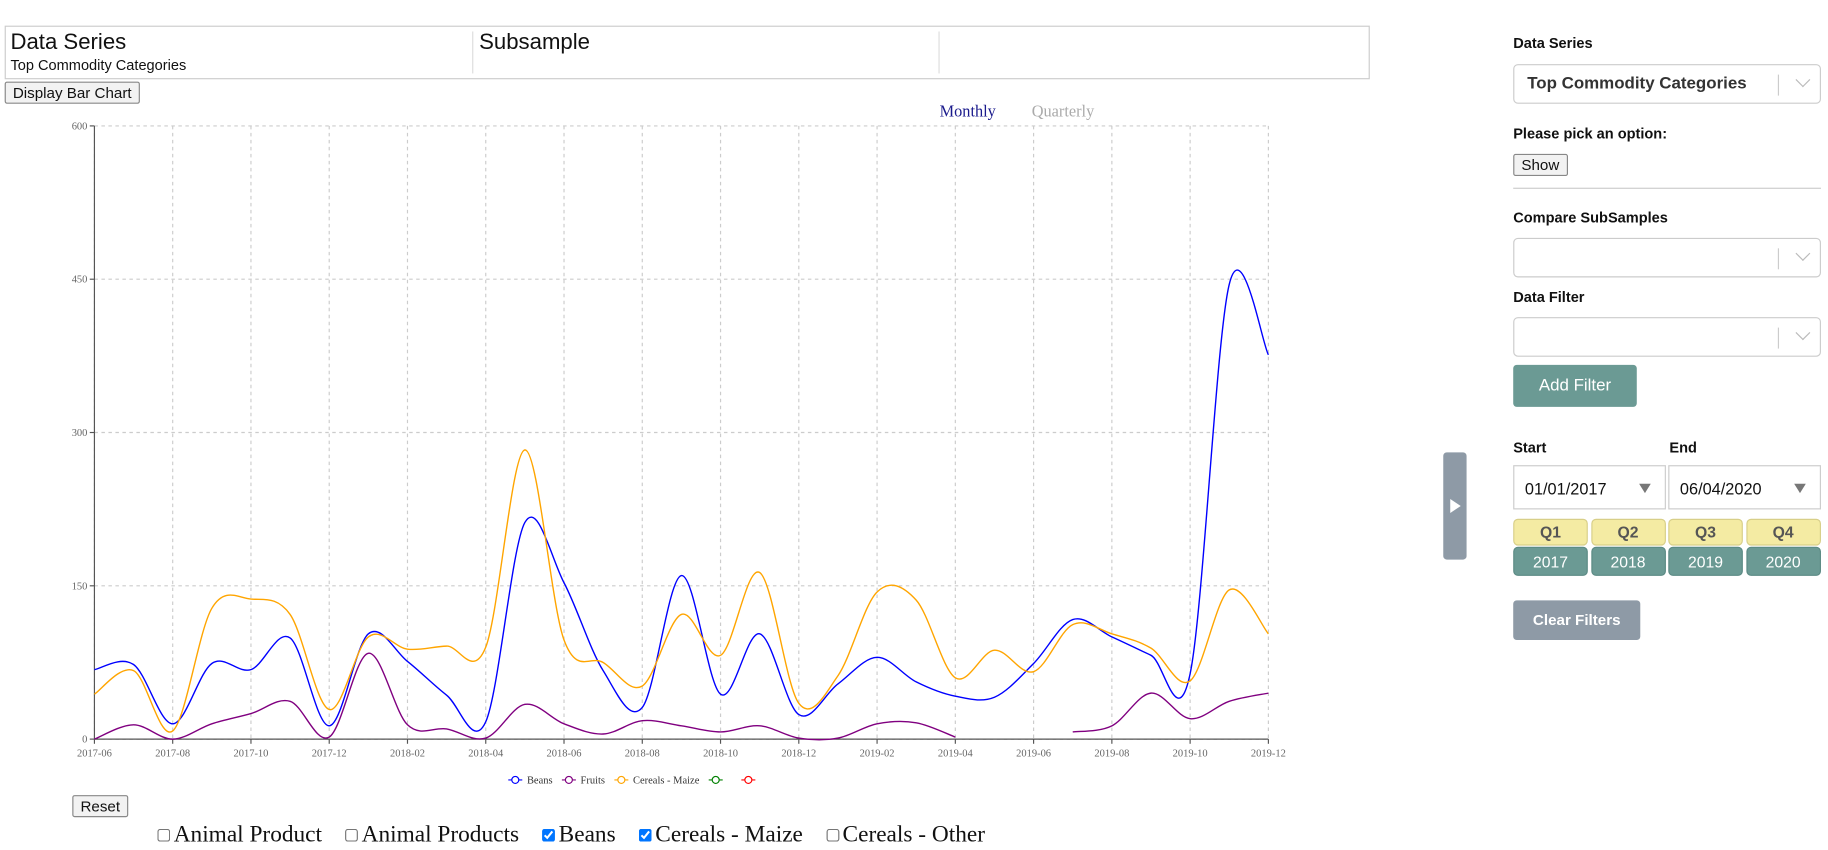  I want to click on y-tick-label: 600, so click(80, 126).